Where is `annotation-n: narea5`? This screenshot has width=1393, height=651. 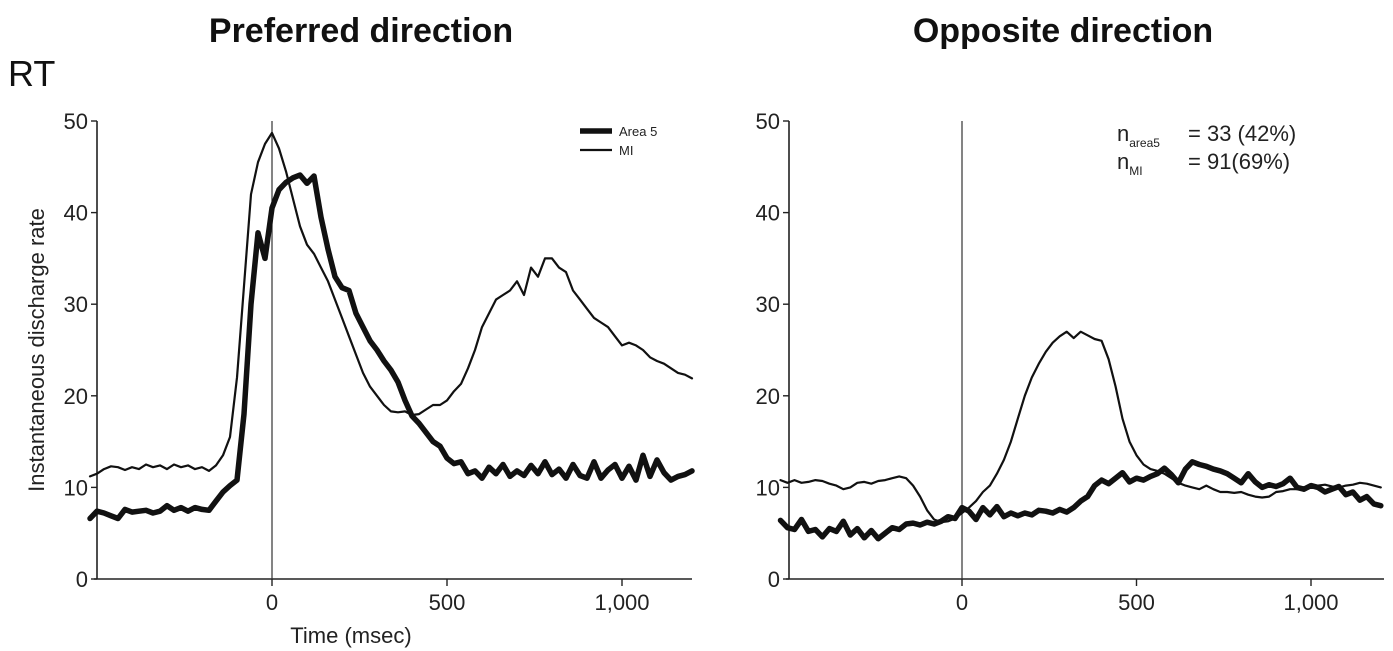 annotation-n: narea5 is located at coordinates (1138, 135).